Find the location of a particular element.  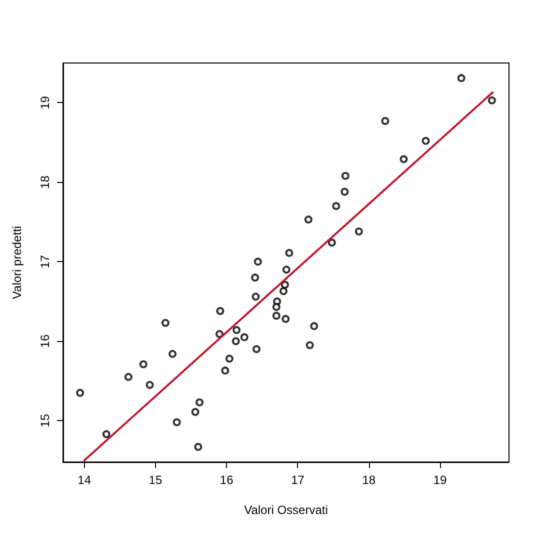

x-tick-label: 16 is located at coordinates (227, 480).